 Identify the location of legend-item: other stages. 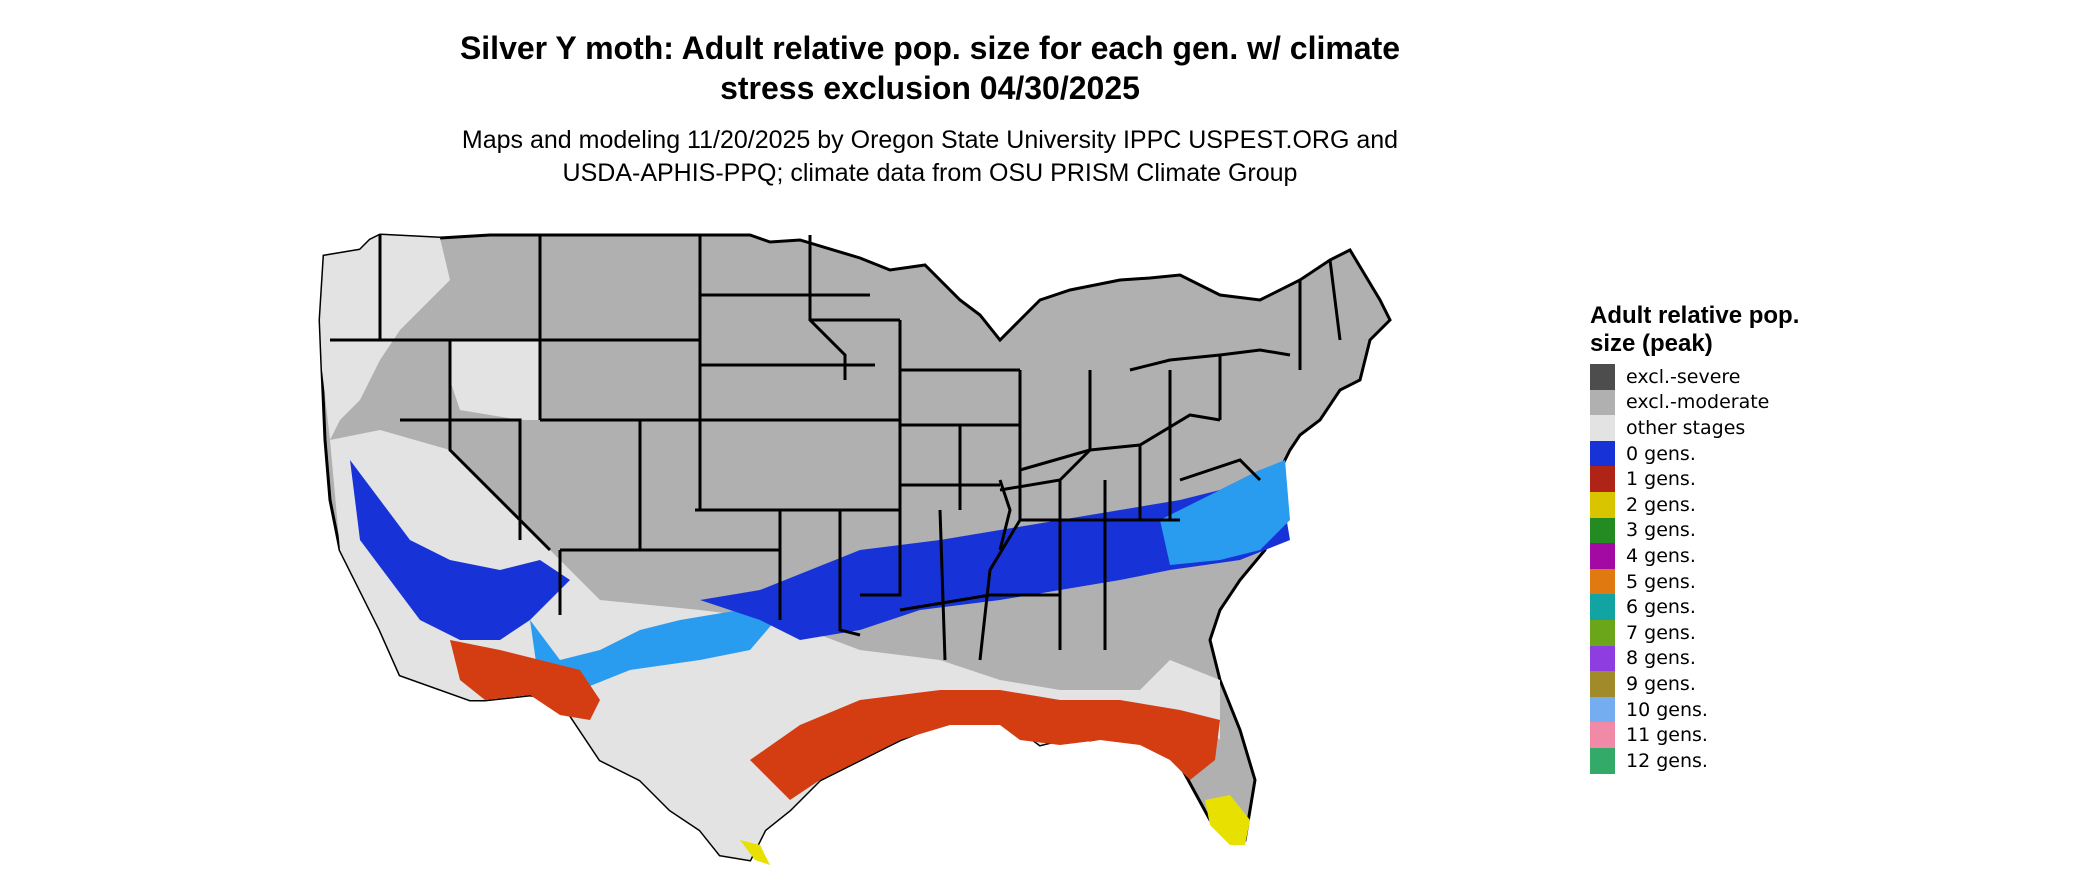
(1700, 428).